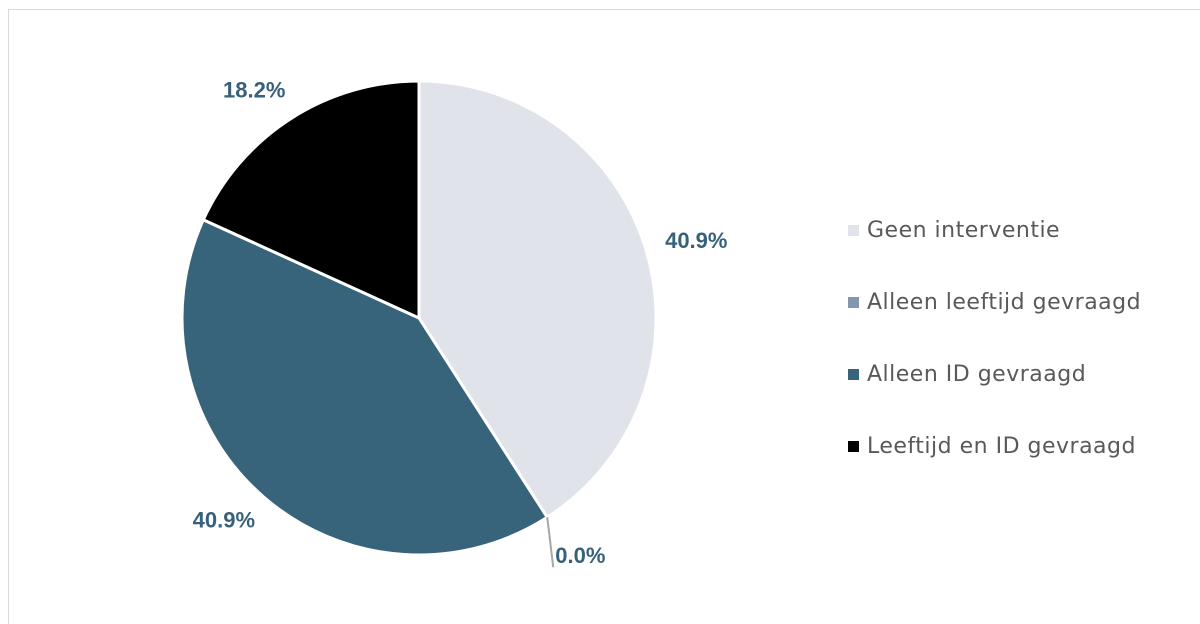 The height and width of the screenshot is (624, 1200). I want to click on data-label-alleen-id-gevraagd: 40.9%, so click(224, 519).